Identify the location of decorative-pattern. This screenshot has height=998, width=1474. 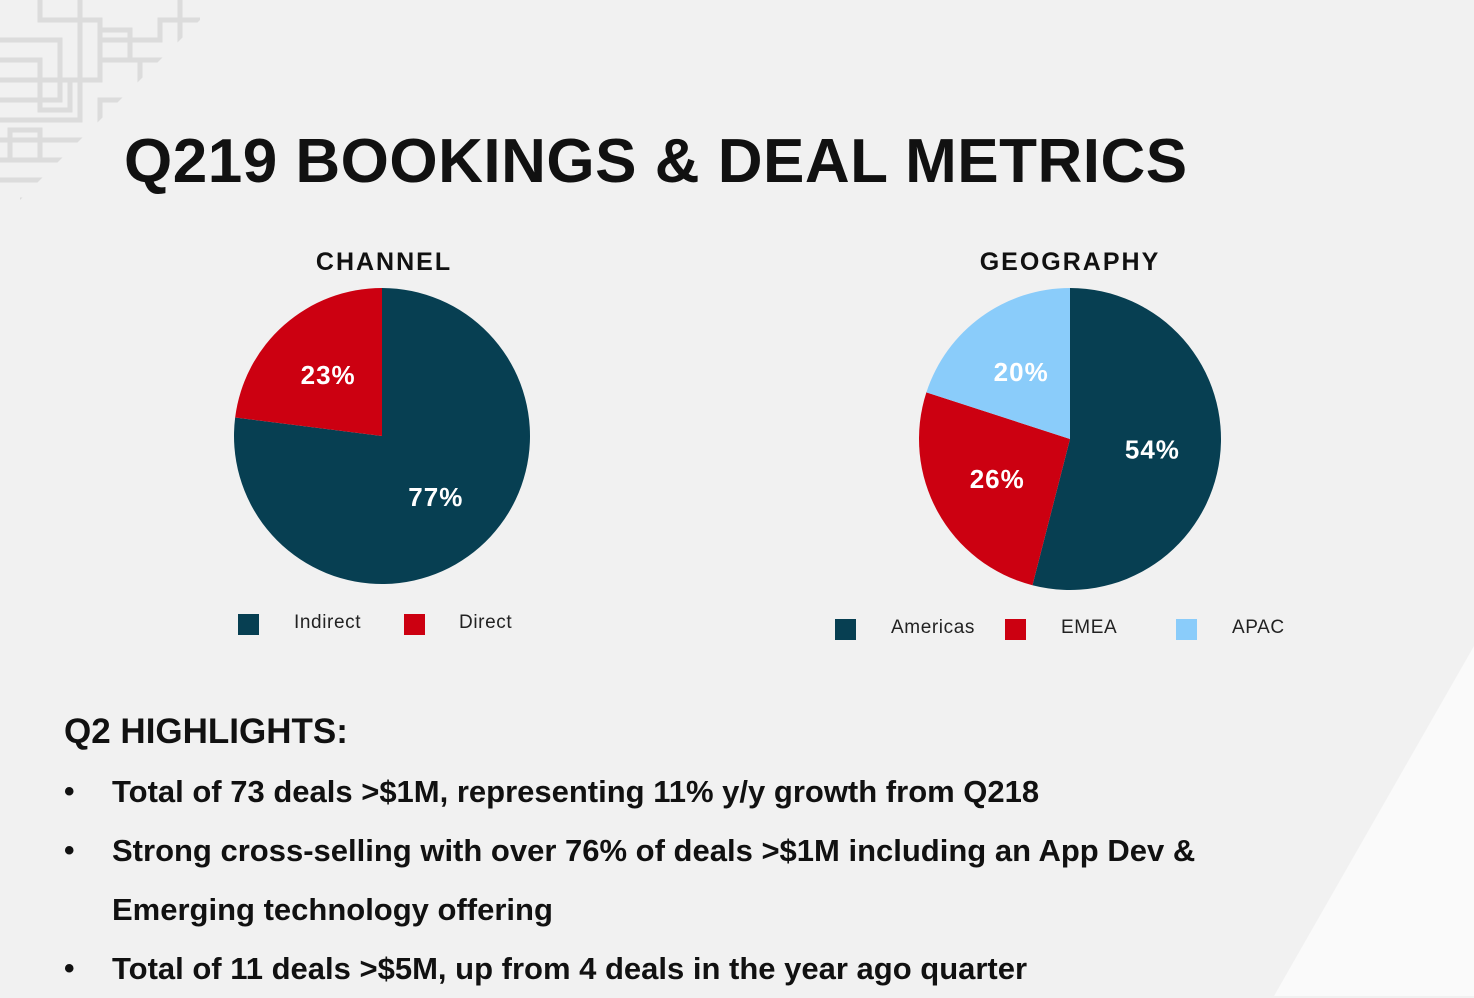
(110, 110).